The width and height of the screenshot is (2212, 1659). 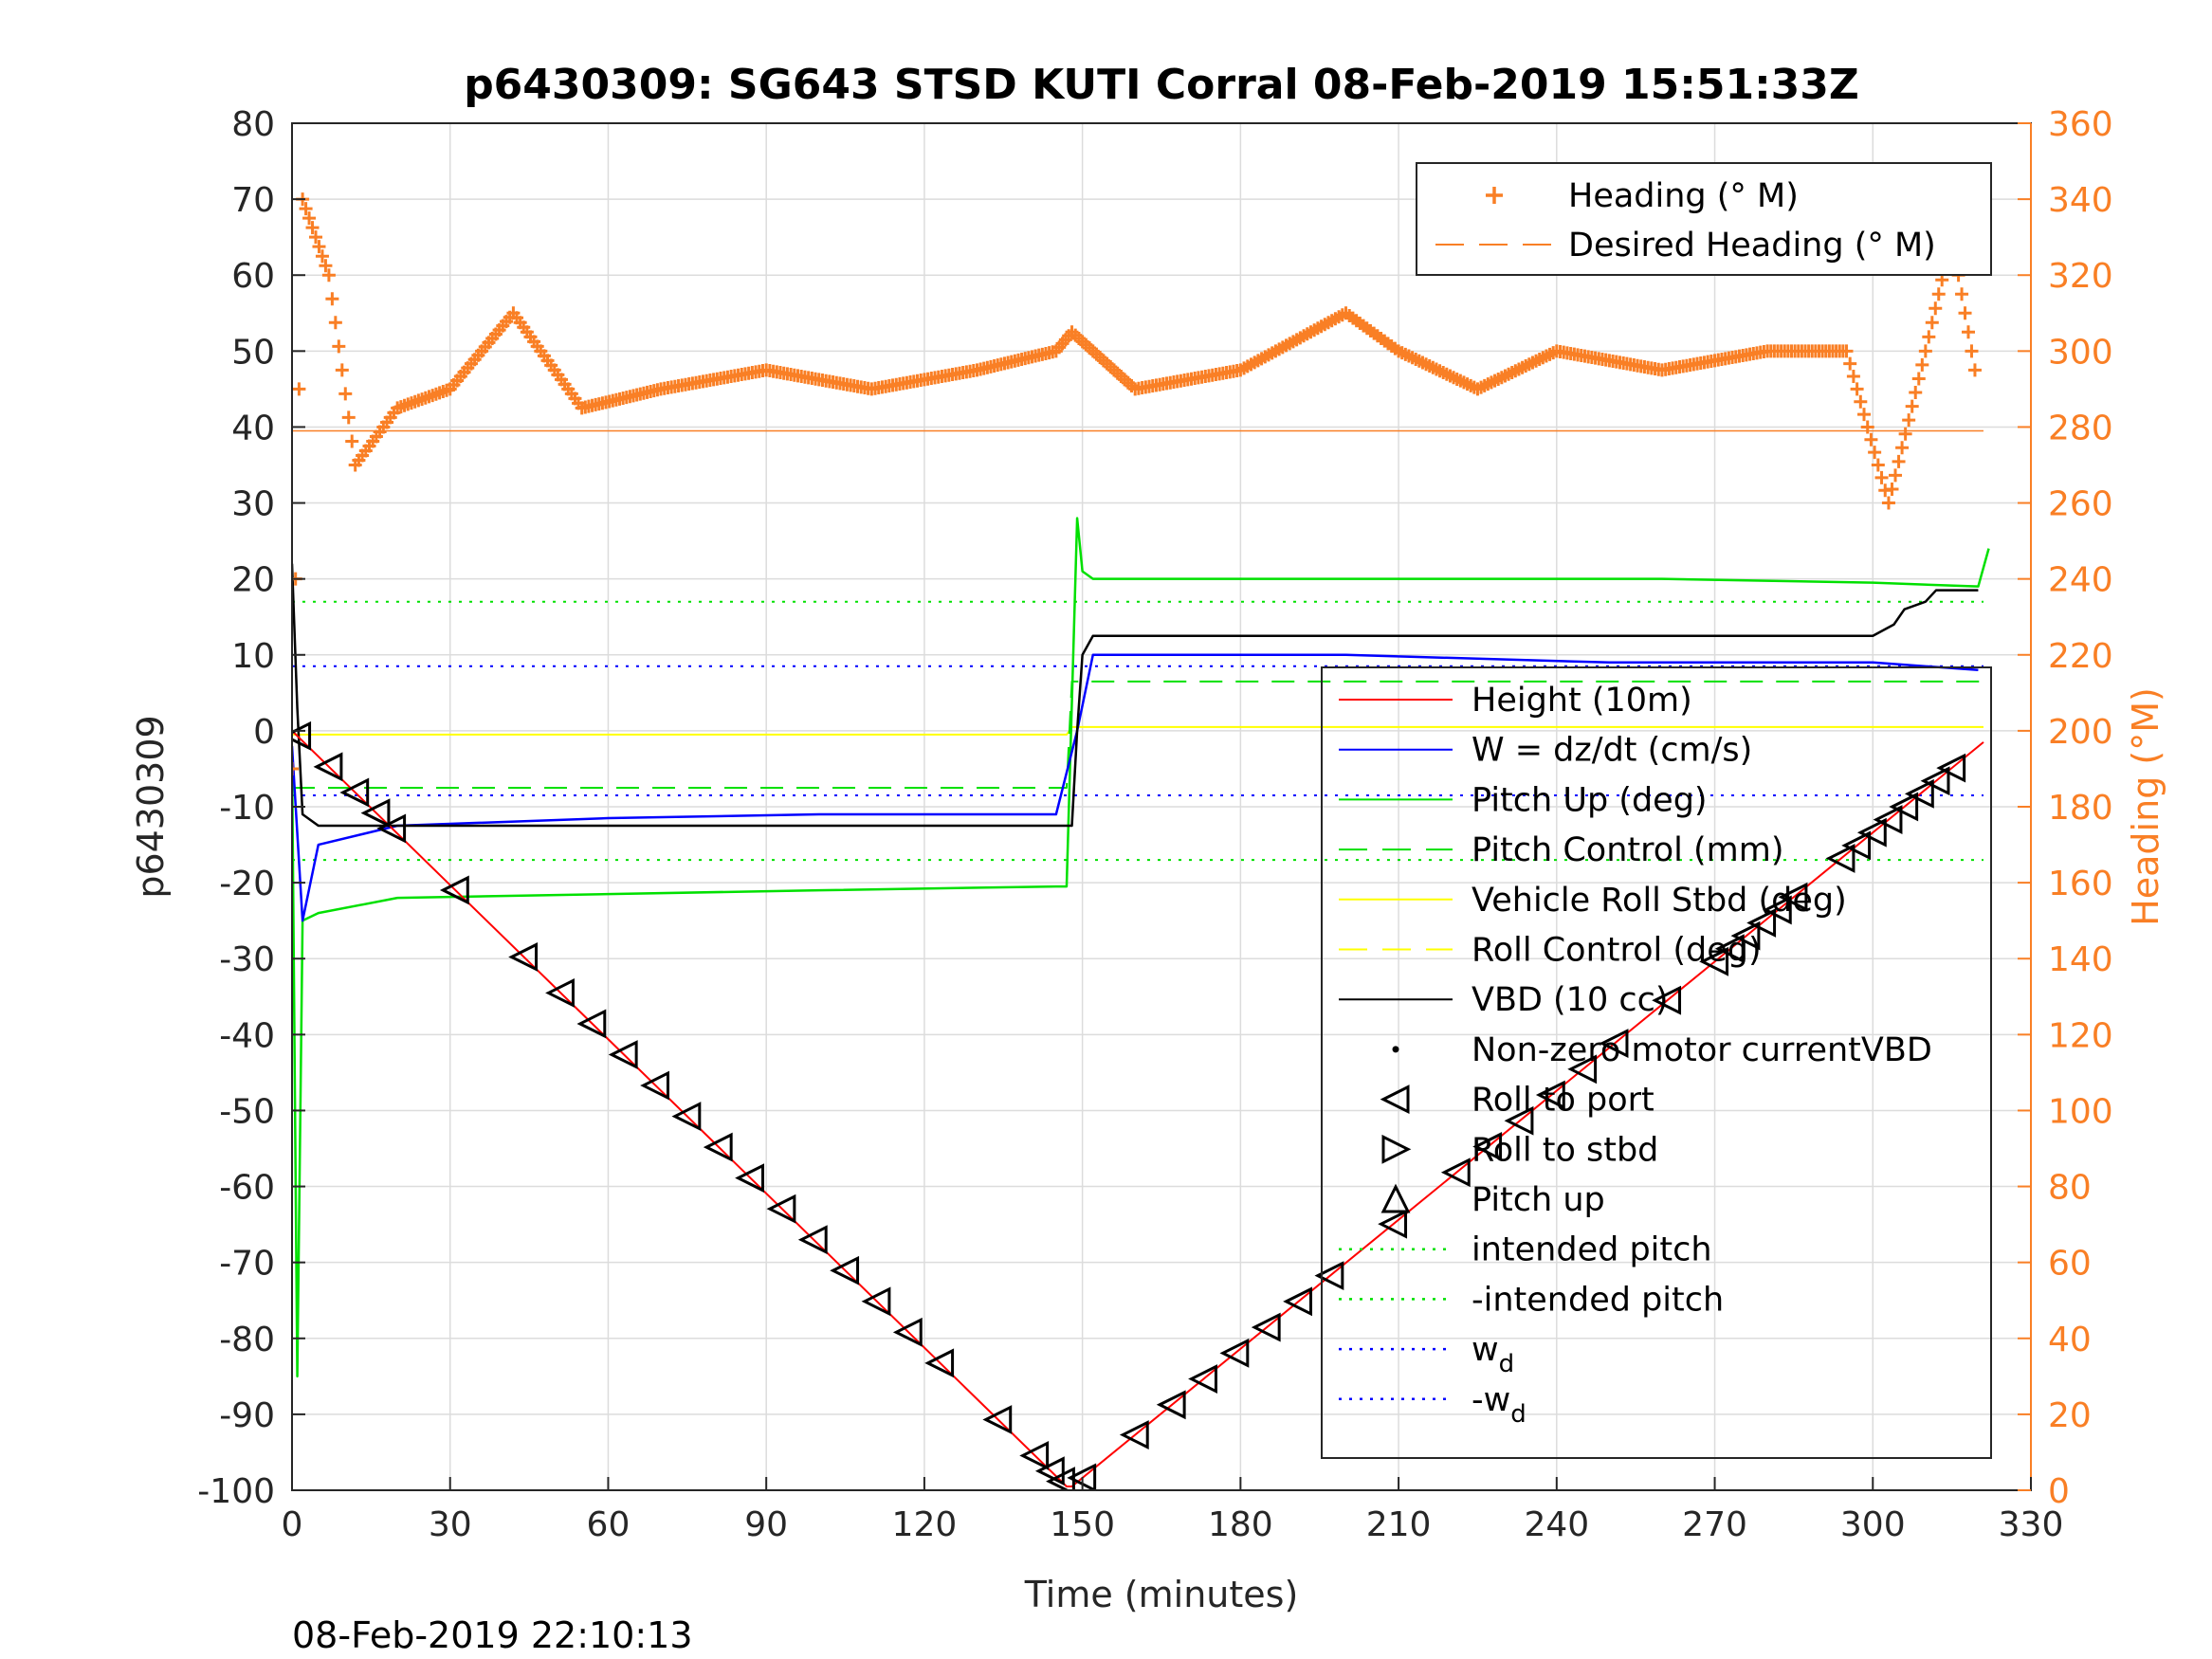 I want to click on x-axis-label: Time (minutes), so click(x=1161, y=1594).